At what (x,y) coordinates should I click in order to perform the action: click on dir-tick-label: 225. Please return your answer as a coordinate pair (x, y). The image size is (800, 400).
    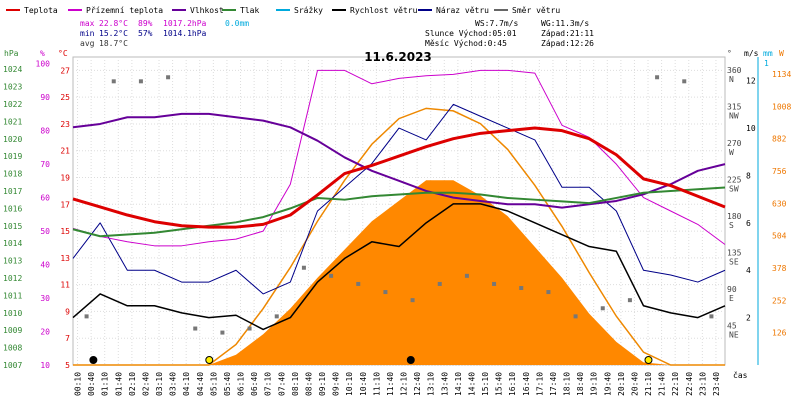
    Looking at the image, I should click on (734, 180).